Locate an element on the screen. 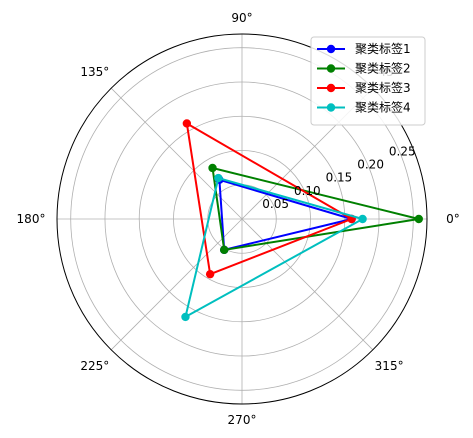  radial-tick-label: 0.10 is located at coordinates (307, 191).